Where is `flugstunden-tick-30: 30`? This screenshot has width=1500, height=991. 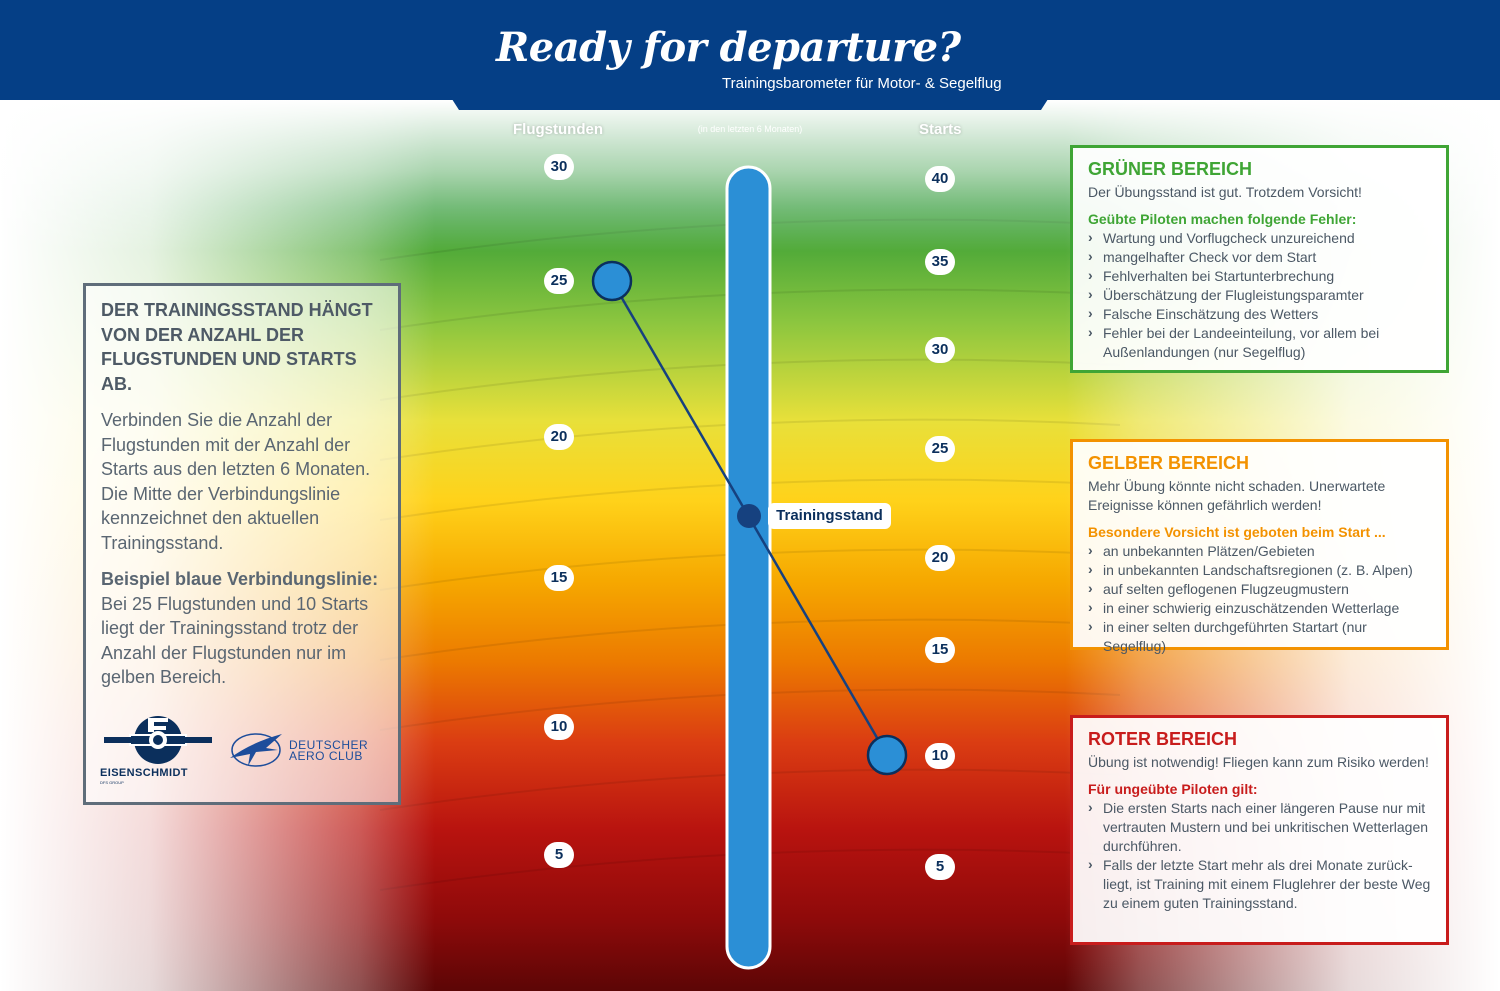 flugstunden-tick-30: 30 is located at coordinates (559, 167).